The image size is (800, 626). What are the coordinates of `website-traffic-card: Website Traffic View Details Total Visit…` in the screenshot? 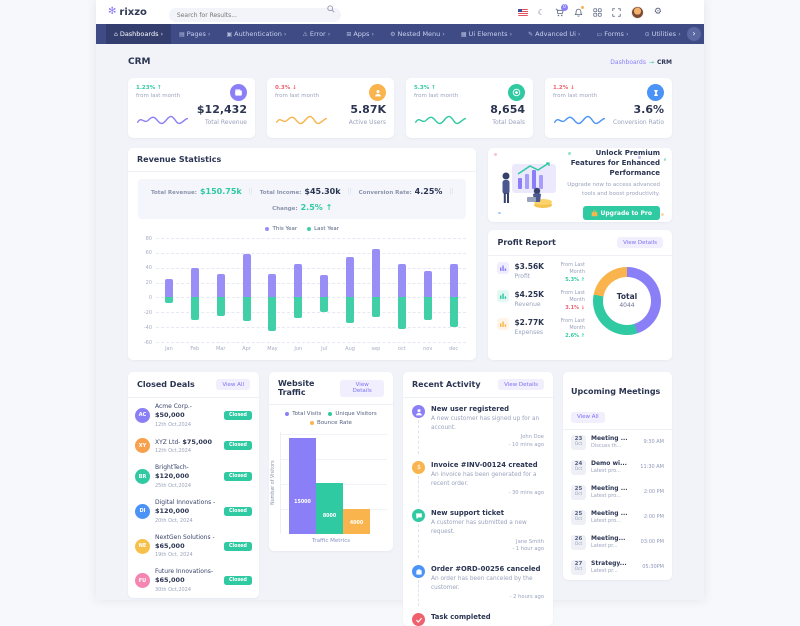 It's located at (331, 461).